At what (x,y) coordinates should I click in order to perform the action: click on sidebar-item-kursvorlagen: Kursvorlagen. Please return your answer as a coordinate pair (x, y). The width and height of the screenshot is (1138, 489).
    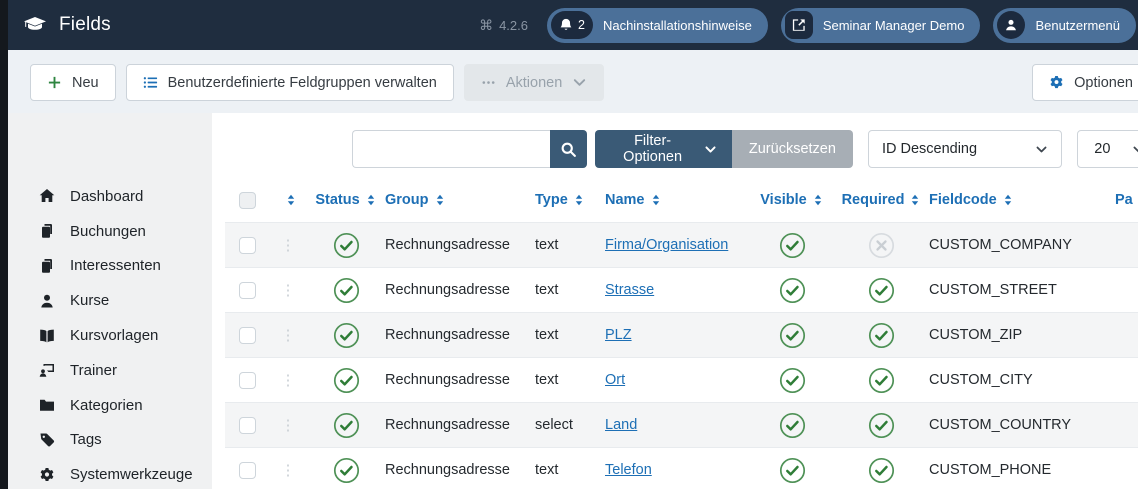
    Looking at the image, I should click on (110, 335).